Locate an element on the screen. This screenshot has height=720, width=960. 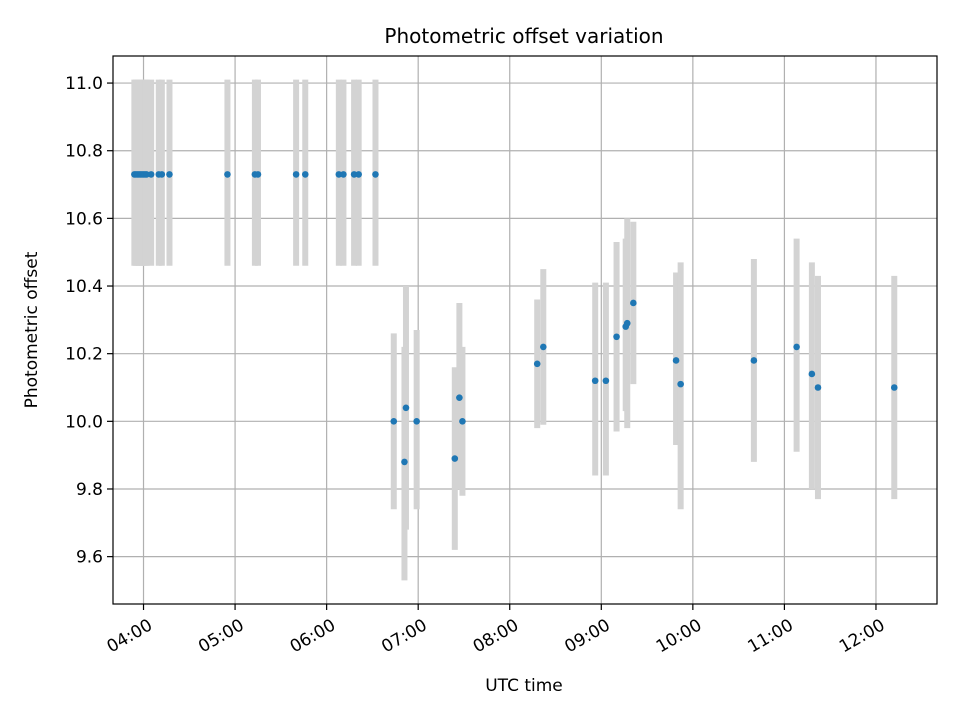
y-axis-label: Photometric offset is located at coordinates (32, 329).